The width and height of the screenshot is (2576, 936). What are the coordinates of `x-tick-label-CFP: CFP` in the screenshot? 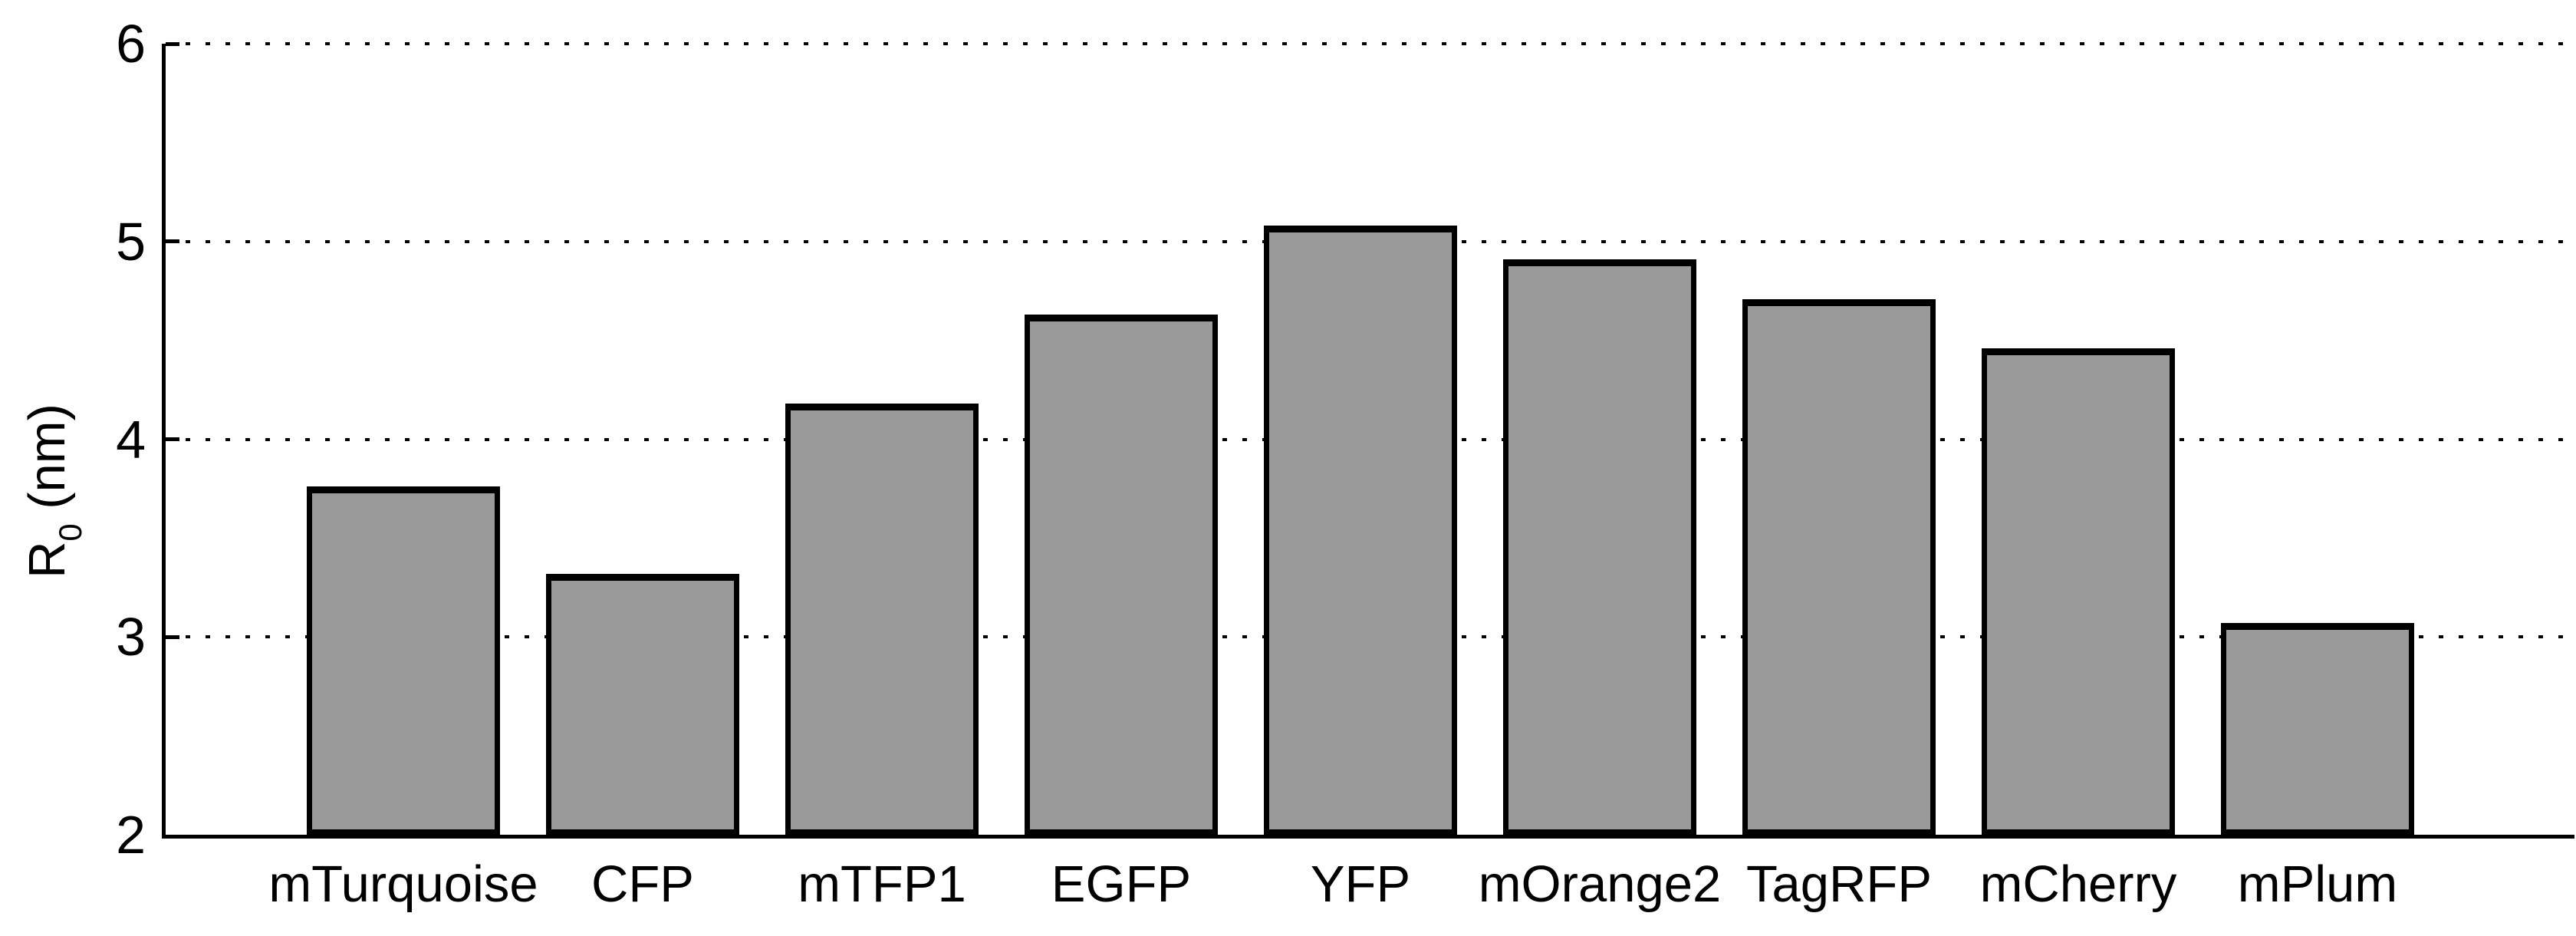 It's located at (642, 884).